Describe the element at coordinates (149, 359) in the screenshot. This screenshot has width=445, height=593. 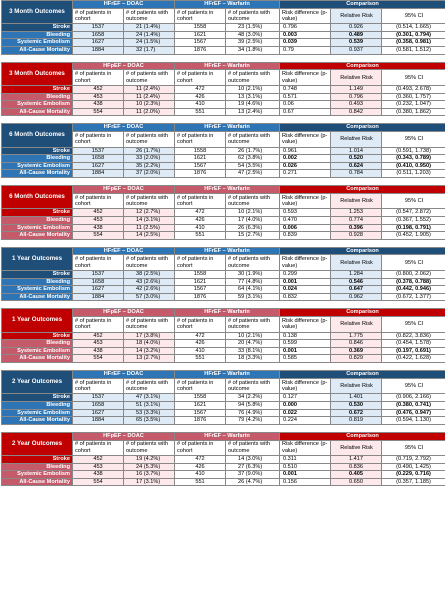
I see `doac-outcome-cell: 13 (2.7%)` at that location.